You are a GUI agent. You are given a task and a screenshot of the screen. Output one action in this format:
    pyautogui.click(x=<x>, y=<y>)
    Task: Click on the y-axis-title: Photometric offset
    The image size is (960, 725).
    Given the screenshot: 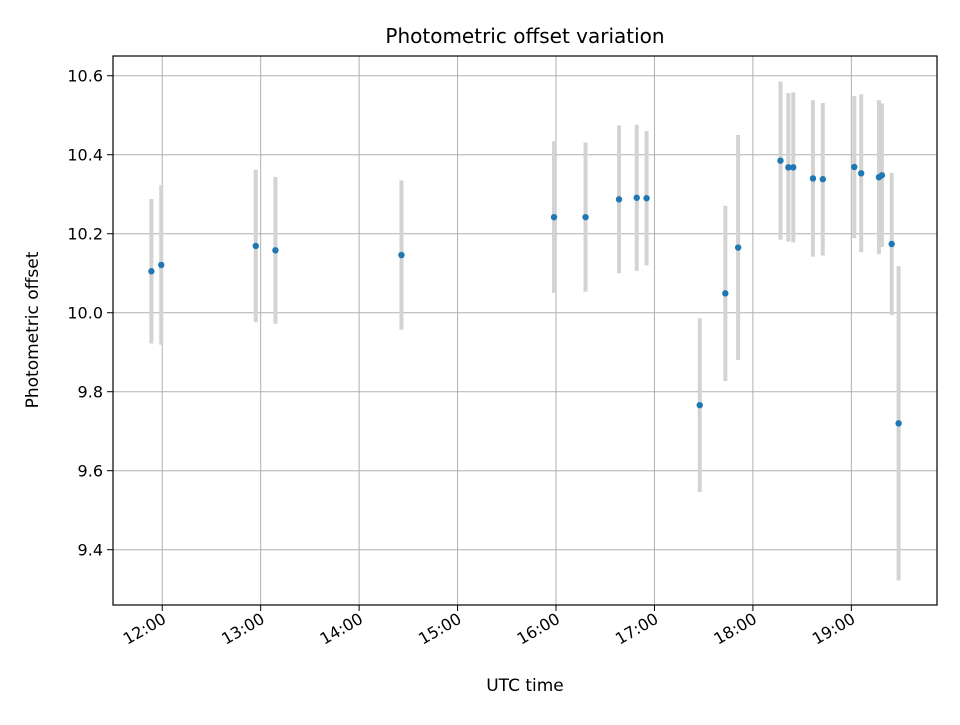 What is the action you would take?
    pyautogui.click(x=33, y=329)
    